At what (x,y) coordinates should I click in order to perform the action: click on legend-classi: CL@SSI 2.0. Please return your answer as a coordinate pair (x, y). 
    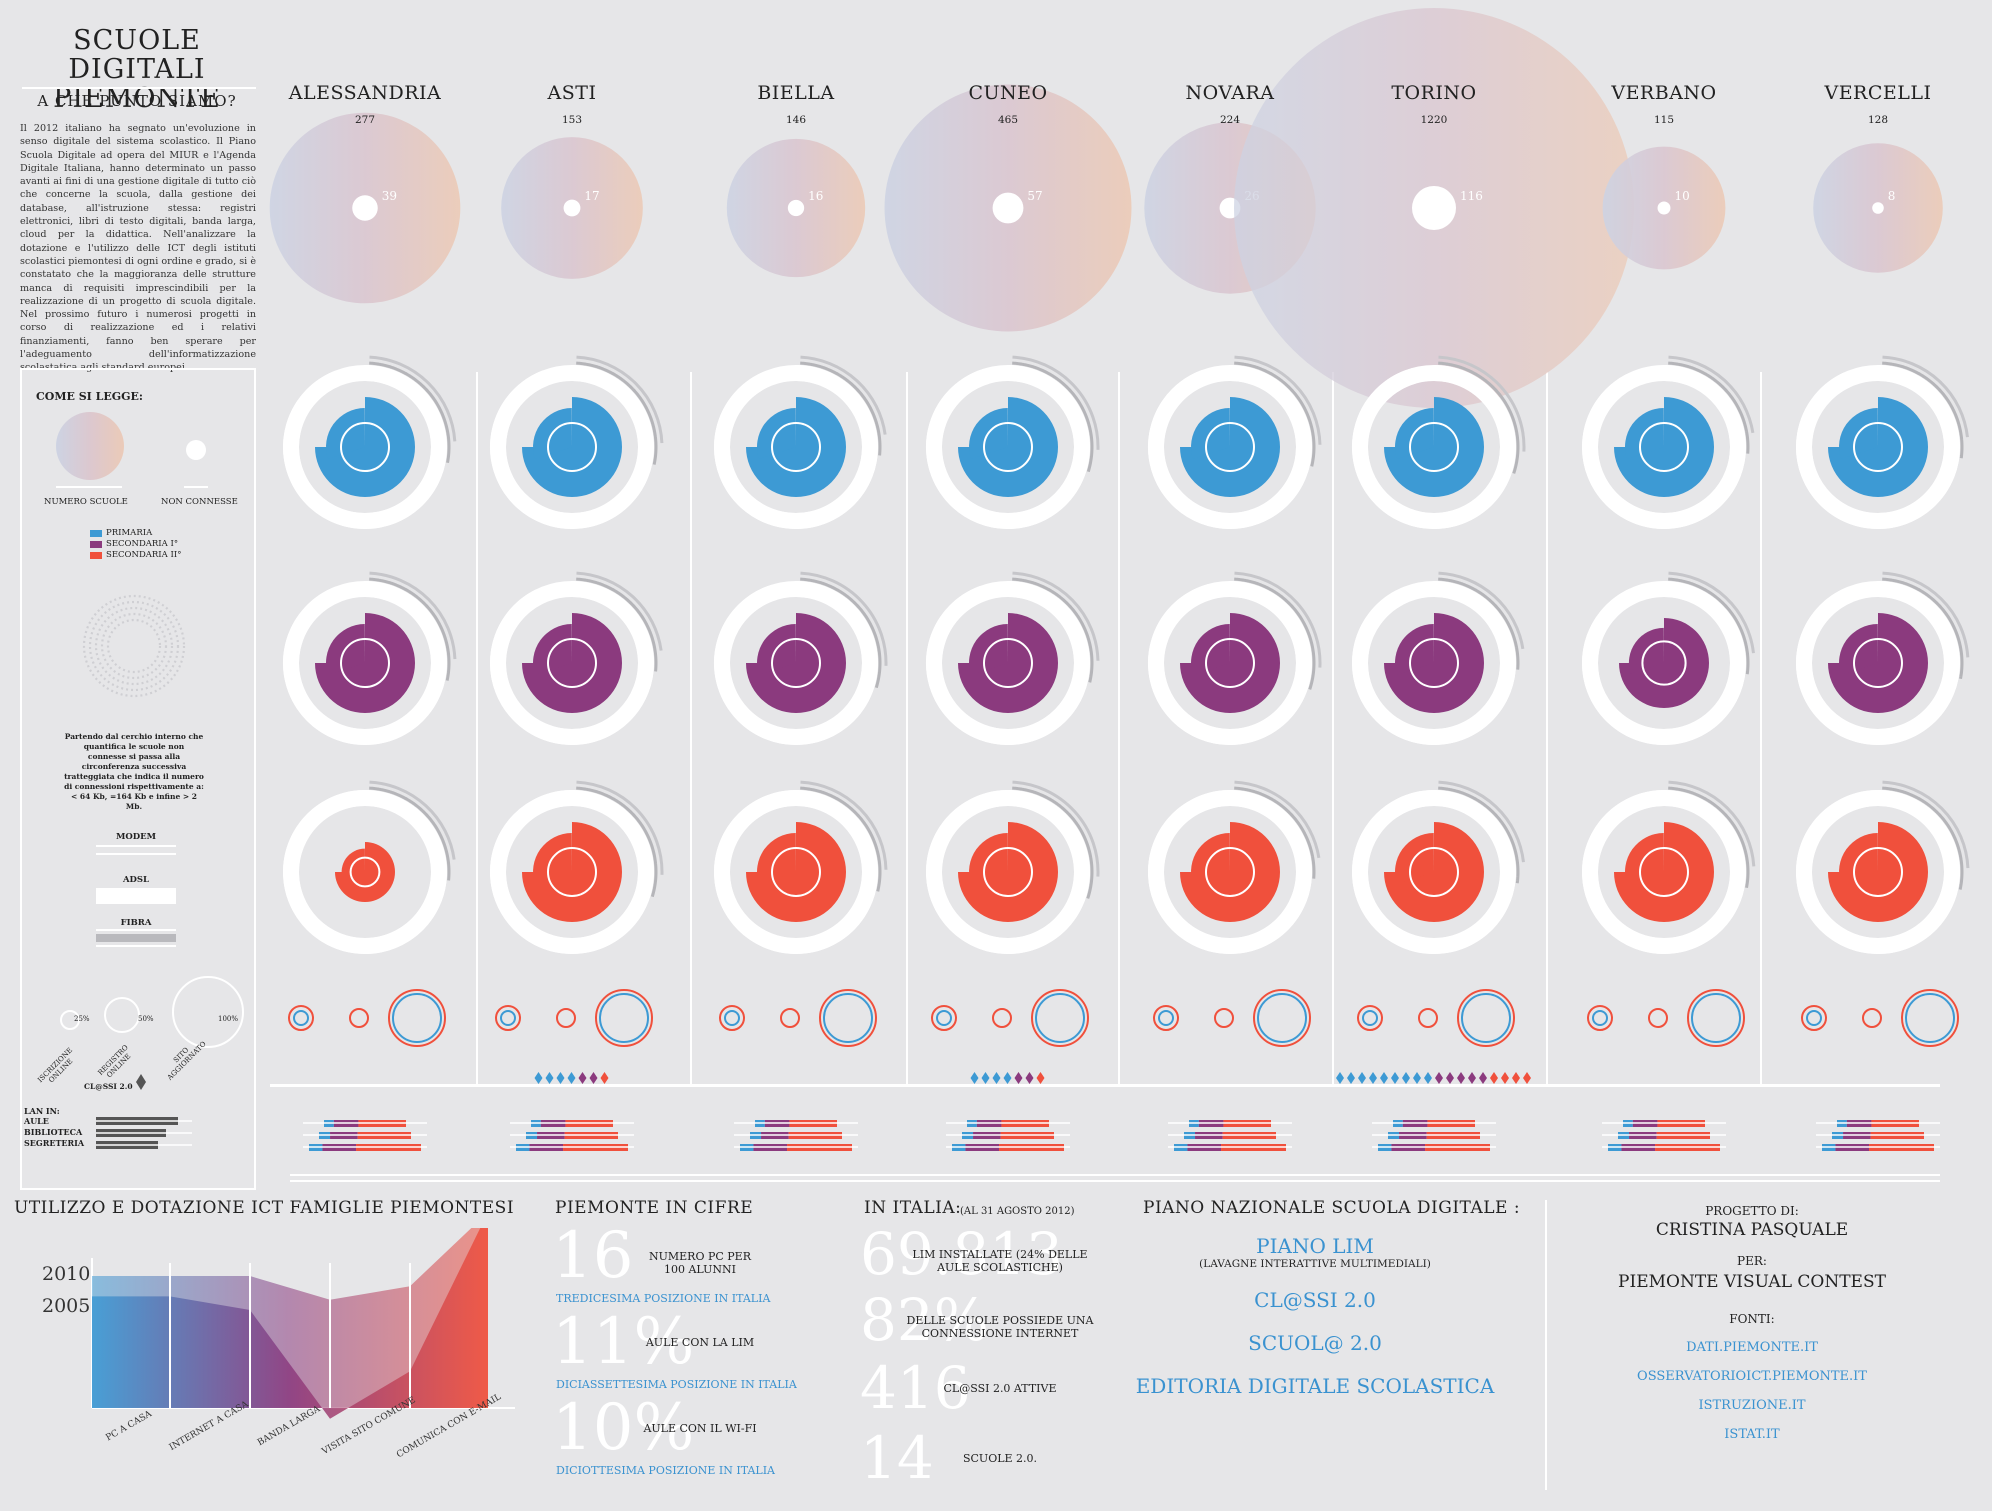
    Looking at the image, I should click on (108, 1086).